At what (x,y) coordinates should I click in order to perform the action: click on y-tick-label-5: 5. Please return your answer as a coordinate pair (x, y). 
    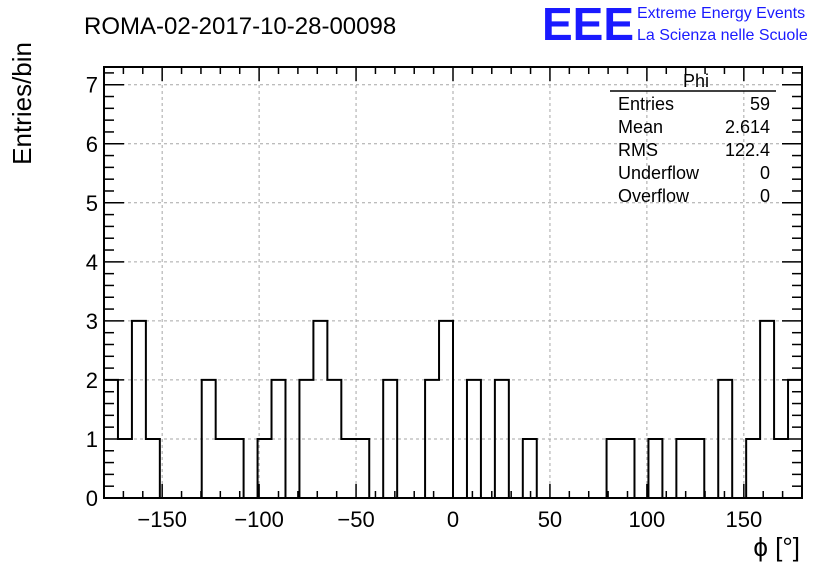
    Looking at the image, I should click on (92, 203).